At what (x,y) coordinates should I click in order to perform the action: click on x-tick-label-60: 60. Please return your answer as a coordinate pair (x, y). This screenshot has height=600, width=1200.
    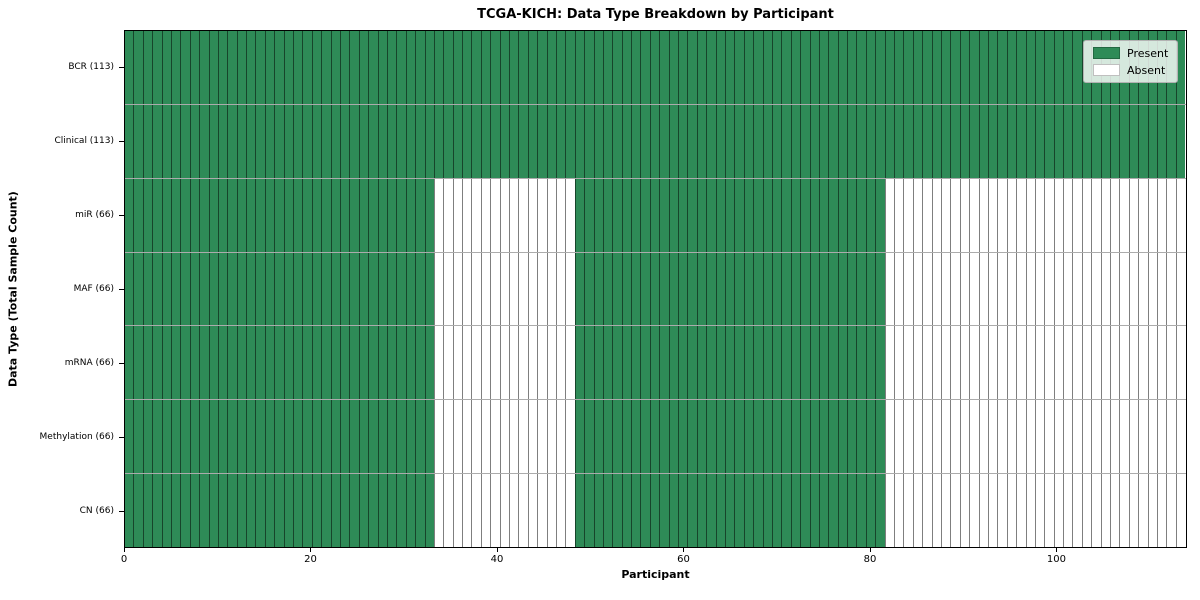
    Looking at the image, I should click on (683, 559).